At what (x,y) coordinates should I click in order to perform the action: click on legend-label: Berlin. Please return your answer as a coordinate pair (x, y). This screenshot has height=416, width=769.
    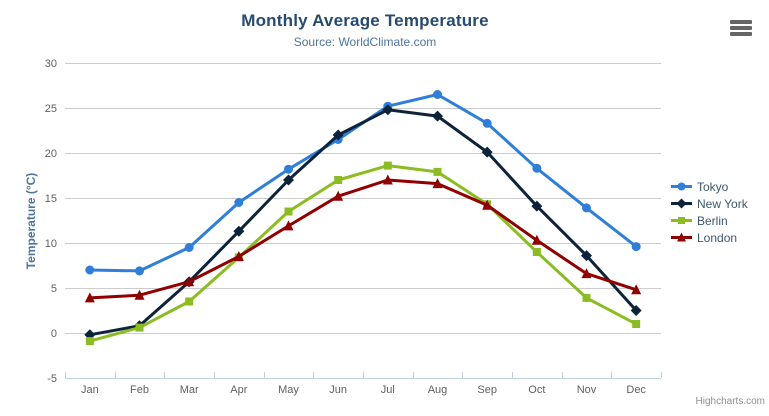
    Looking at the image, I should click on (712, 220).